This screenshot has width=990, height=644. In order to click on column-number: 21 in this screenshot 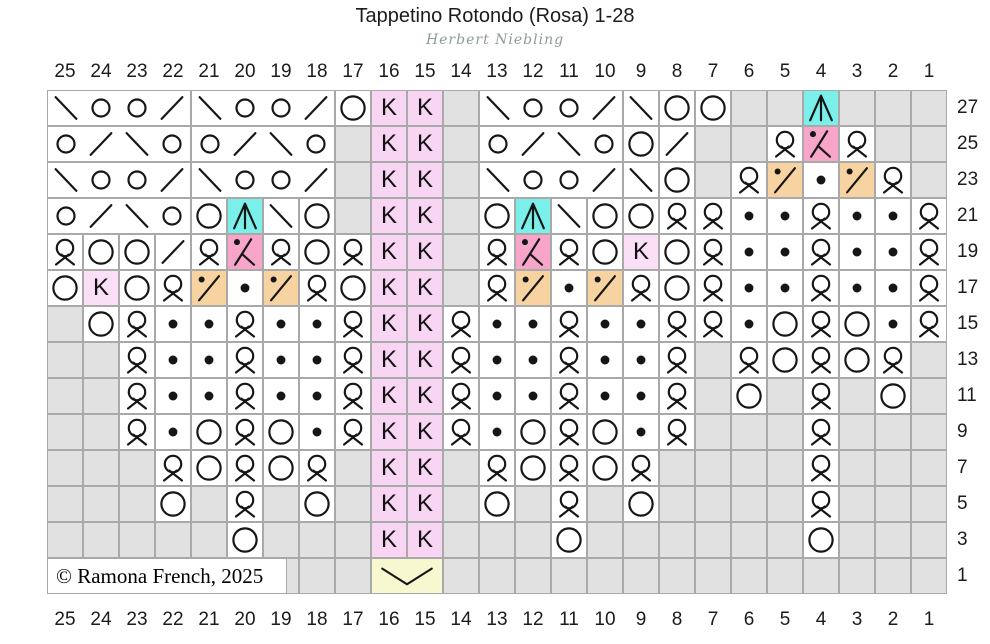, I will do `click(209, 619)`.